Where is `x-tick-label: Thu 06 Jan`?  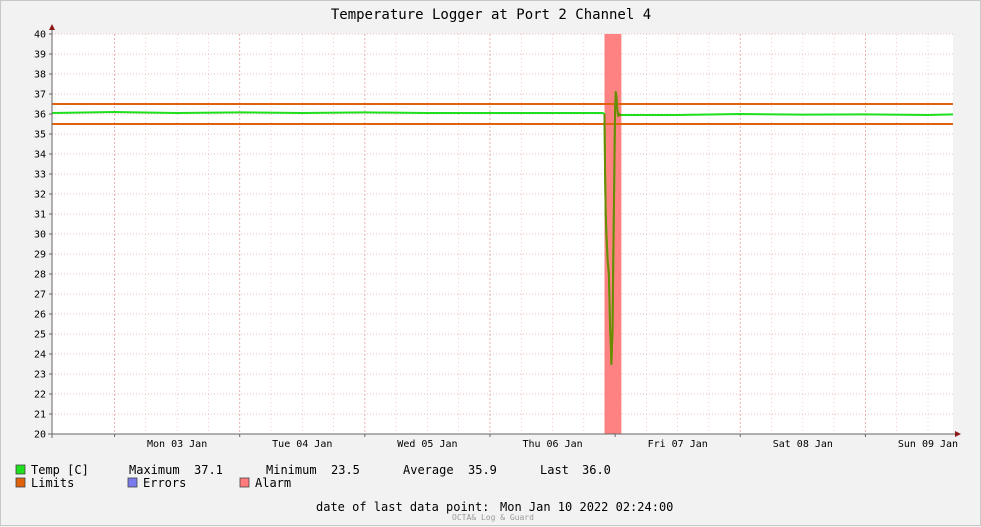
x-tick-label: Thu 06 Jan is located at coordinates (552, 444).